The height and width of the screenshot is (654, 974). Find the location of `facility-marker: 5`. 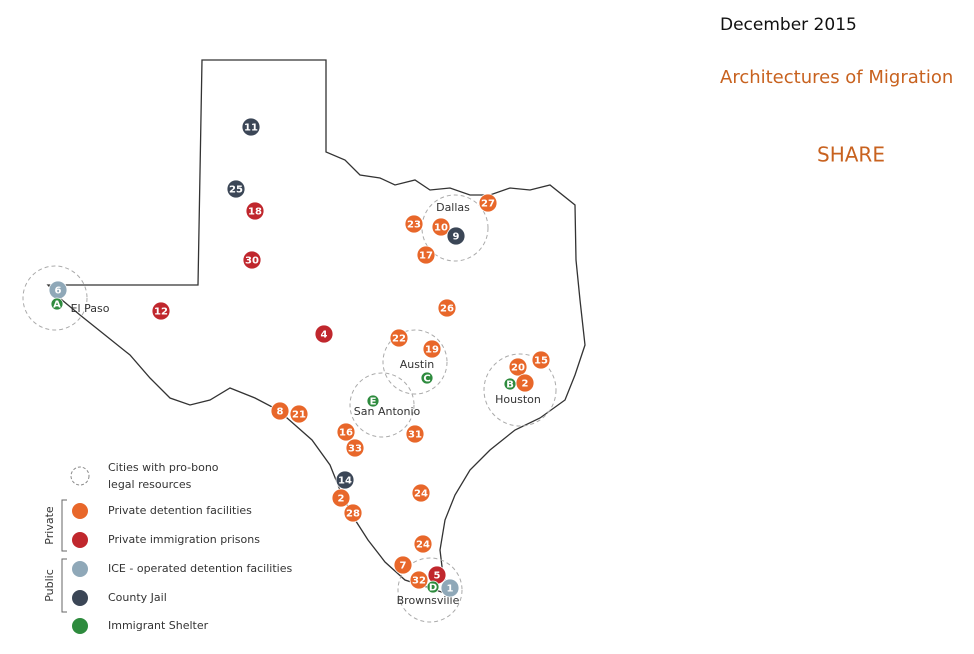

facility-marker: 5 is located at coordinates (437, 575).